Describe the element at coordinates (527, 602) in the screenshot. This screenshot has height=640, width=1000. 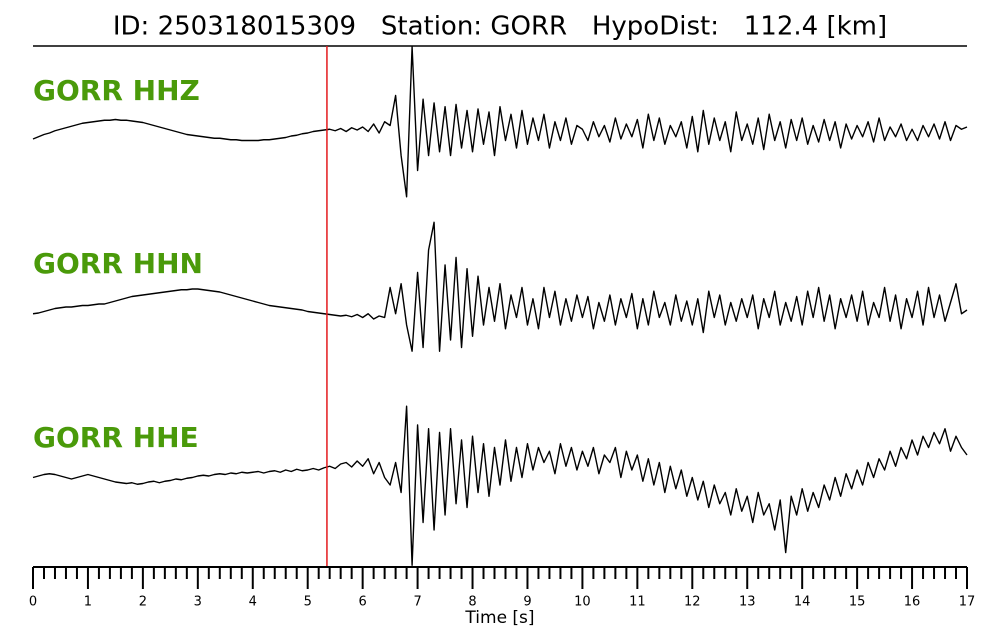
I see `x-tick-label: 9` at that location.